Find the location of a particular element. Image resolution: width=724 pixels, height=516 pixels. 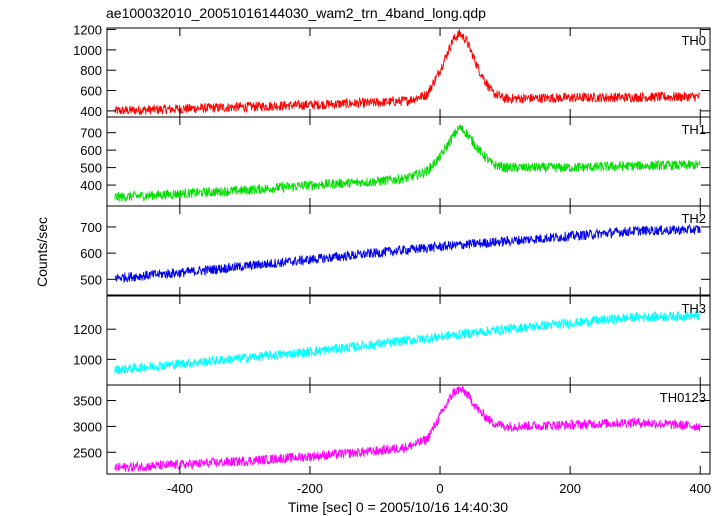

panel-label-th3: TH3 is located at coordinates (693, 308).